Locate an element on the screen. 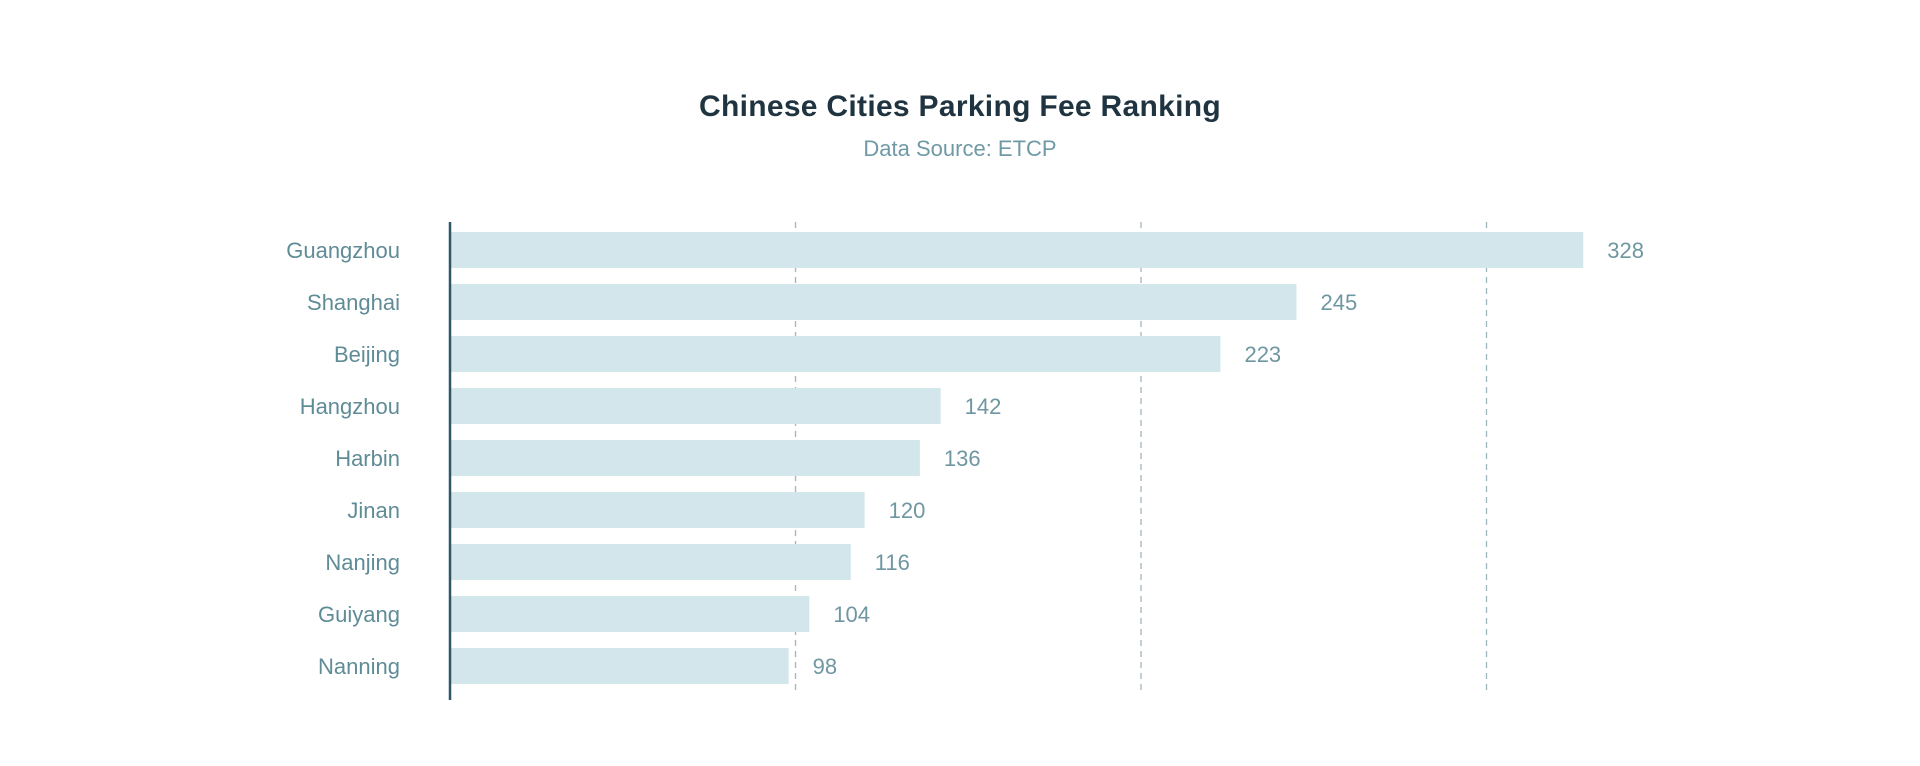  category-label: Jinan is located at coordinates (373, 510).